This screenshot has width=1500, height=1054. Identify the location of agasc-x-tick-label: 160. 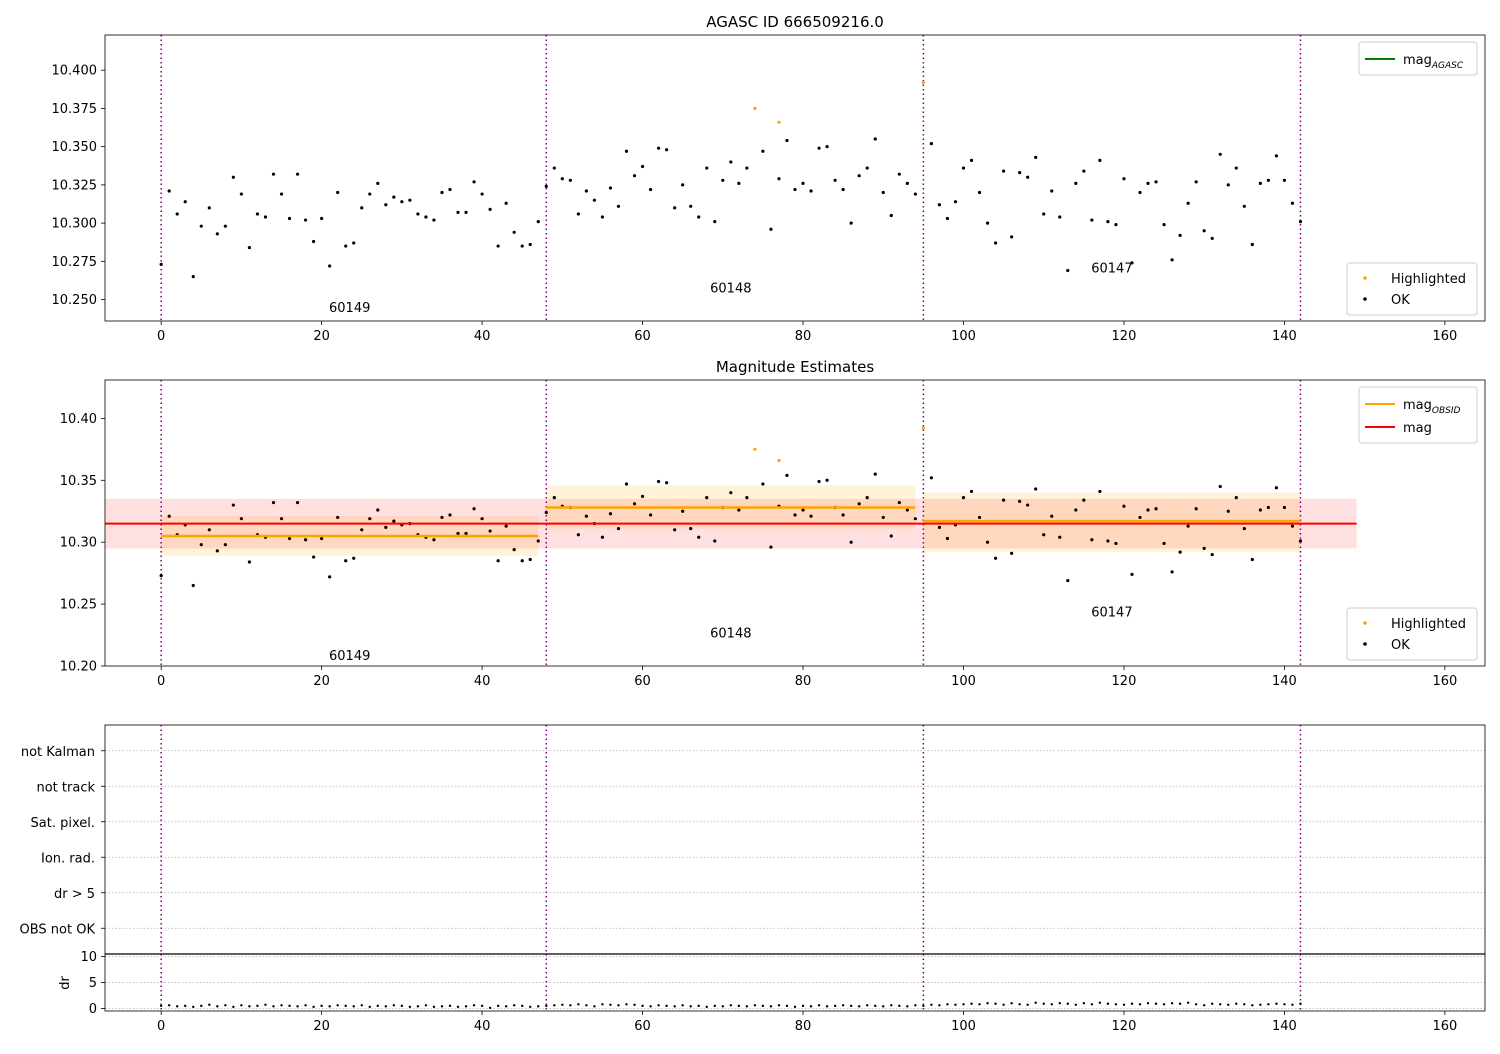
(1444, 336).